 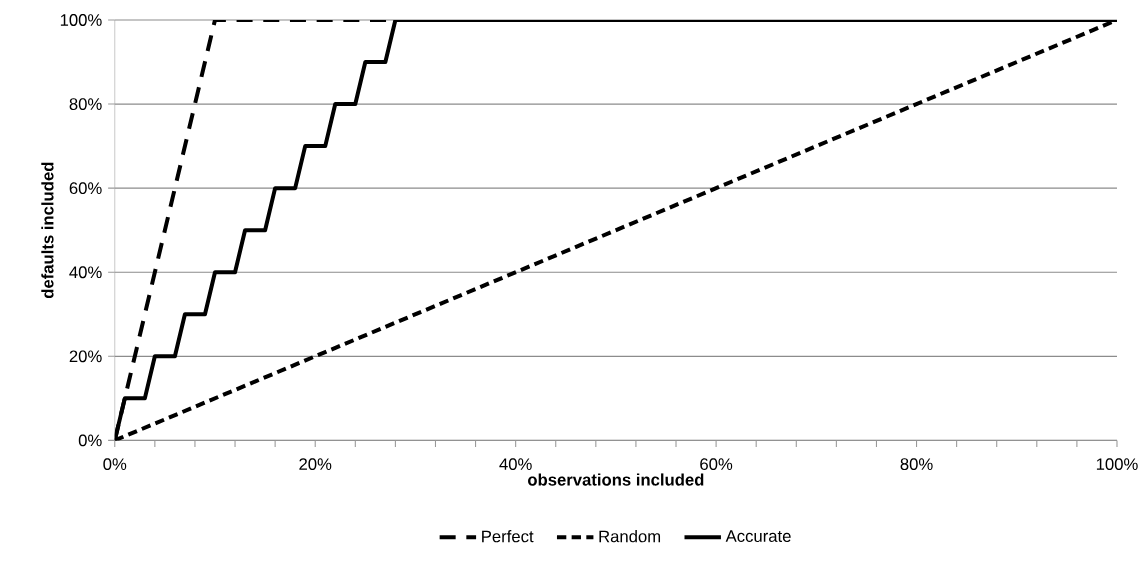 What do you see at coordinates (47, 230) in the screenshot?
I see `y-axis-title: defaults included` at bounding box center [47, 230].